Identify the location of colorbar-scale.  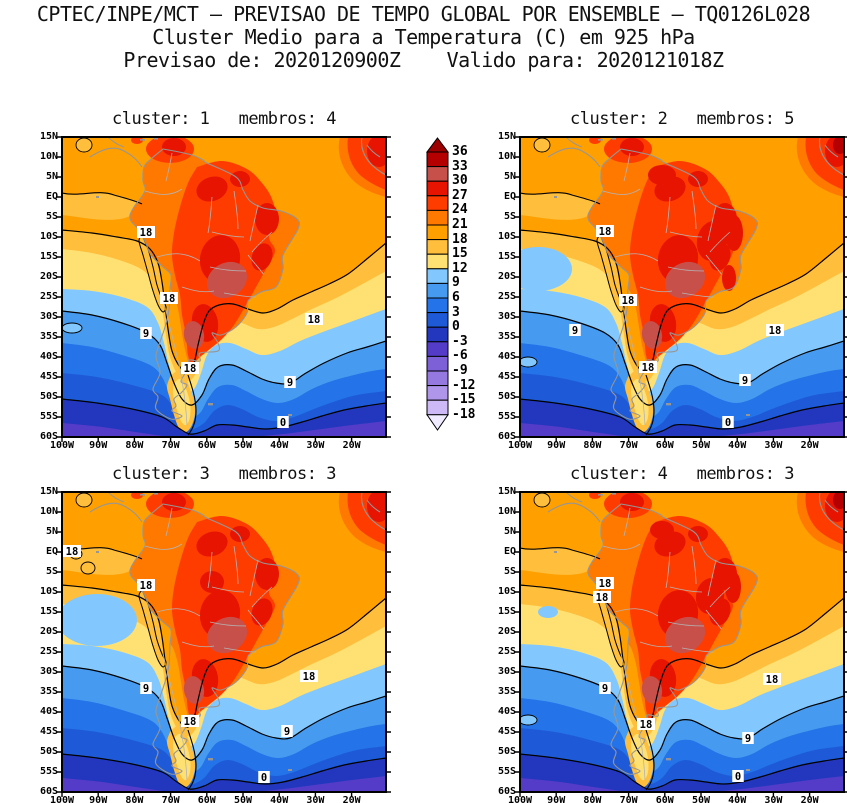
(437, 284).